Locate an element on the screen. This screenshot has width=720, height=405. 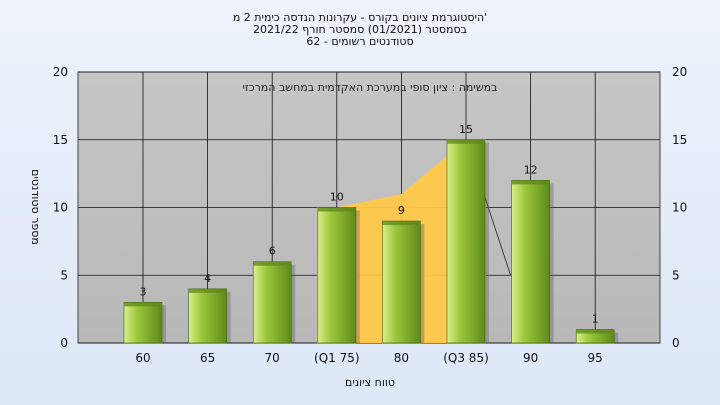
y-tick-label-right: 15 is located at coordinates (679, 140).